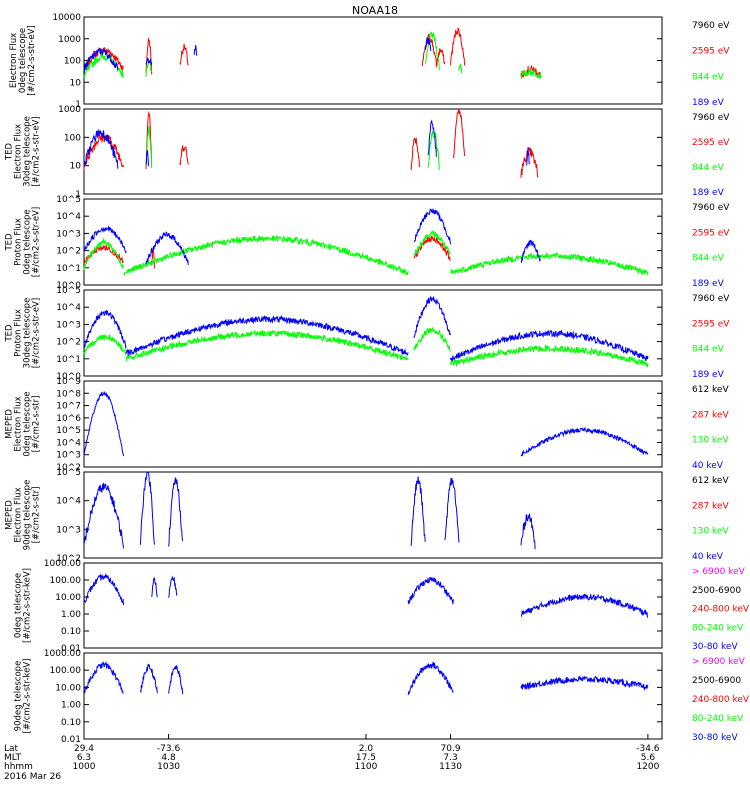 This screenshot has height=804, width=750. I want to click on y-axis-label-line: Electron Flux, so click(19, 514).